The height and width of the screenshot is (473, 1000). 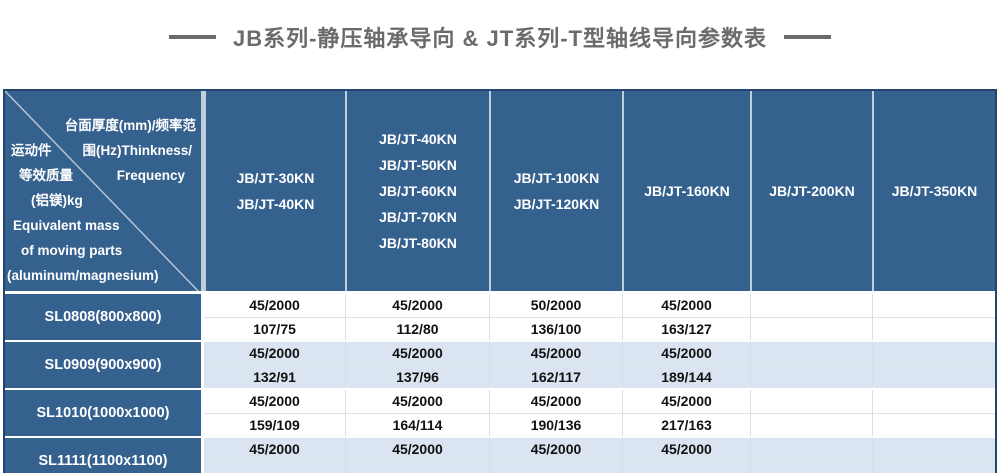 I want to click on table-cell: 137/96, so click(x=417, y=376).